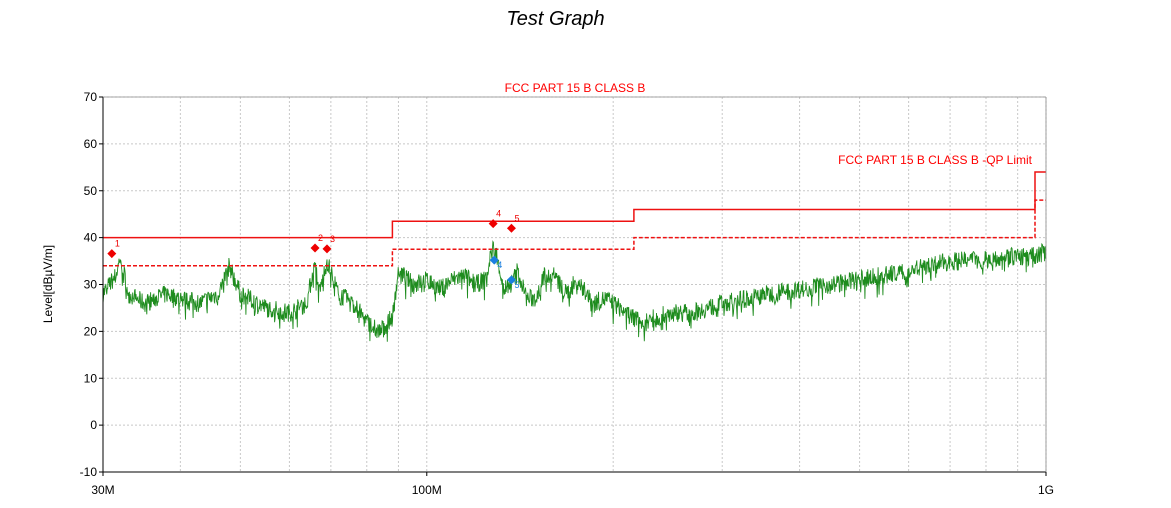  Describe the element at coordinates (935, 160) in the screenshot. I see `qp-limit-label: FCC PART 15 B CLASS B -QP Limit` at that location.